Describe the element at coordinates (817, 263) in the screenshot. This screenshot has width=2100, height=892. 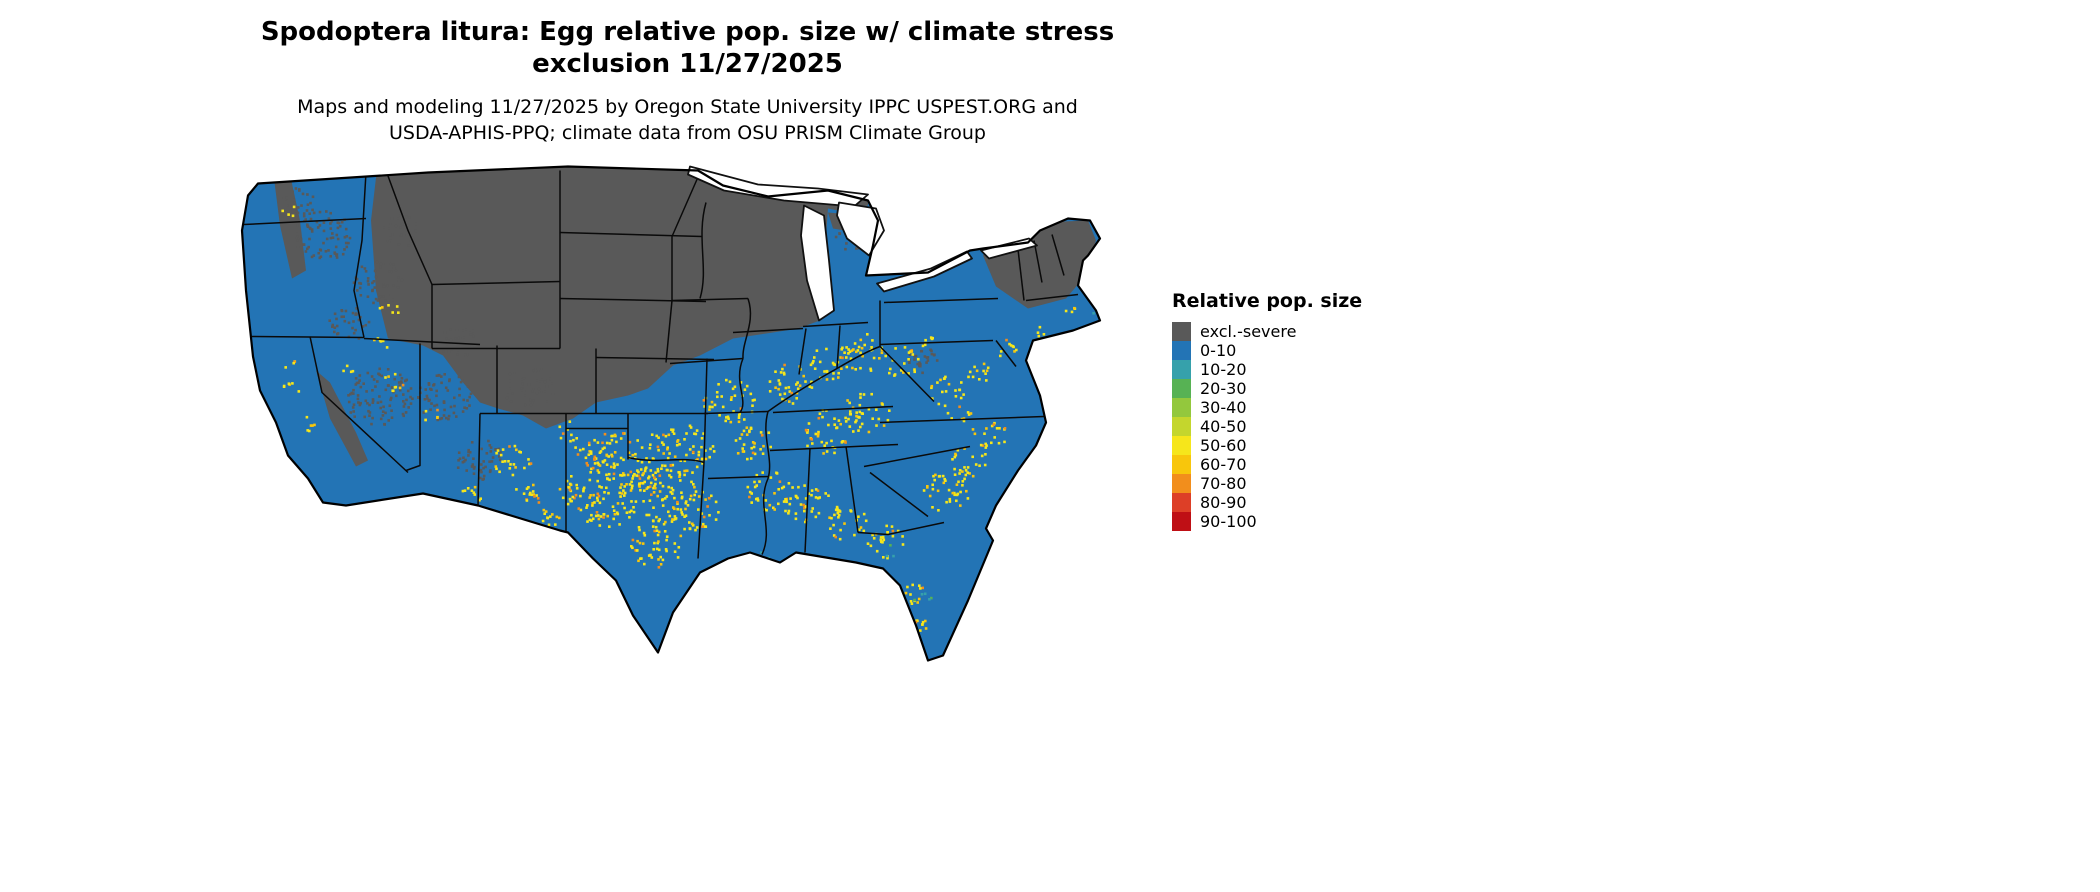
I see `lake-michigan` at that location.